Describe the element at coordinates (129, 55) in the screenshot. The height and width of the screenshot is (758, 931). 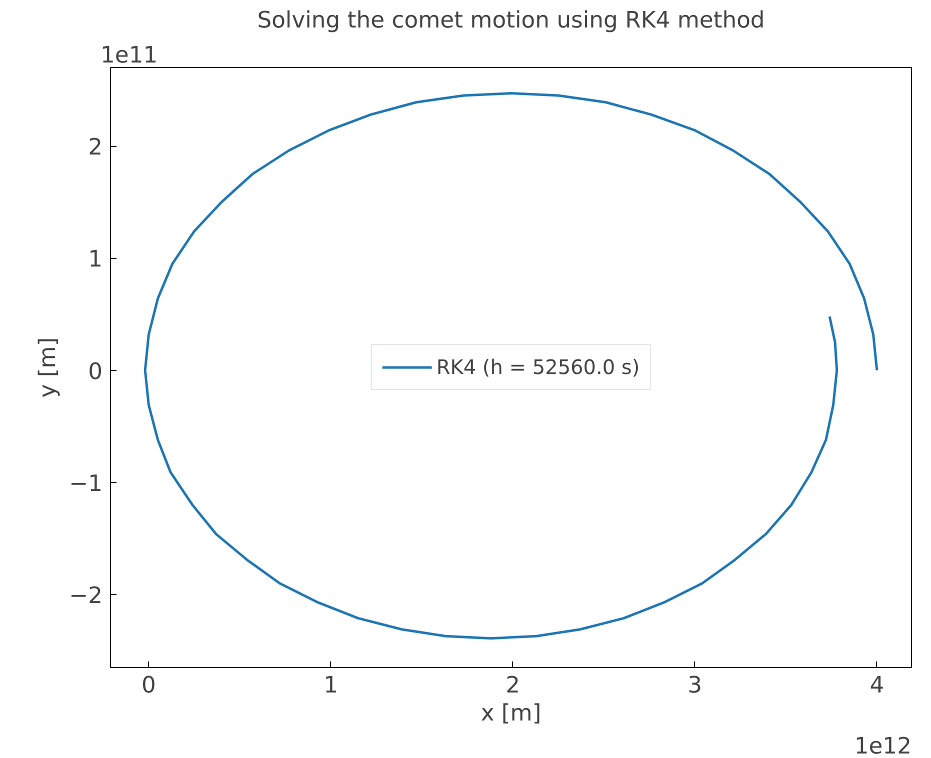
I see `annotation: 1e11` at that location.